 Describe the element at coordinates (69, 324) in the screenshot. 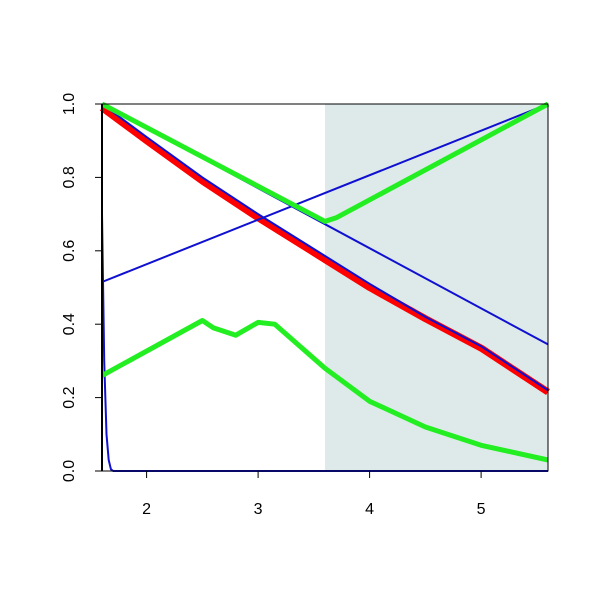

I see `y-tick-label: 0.4` at that location.